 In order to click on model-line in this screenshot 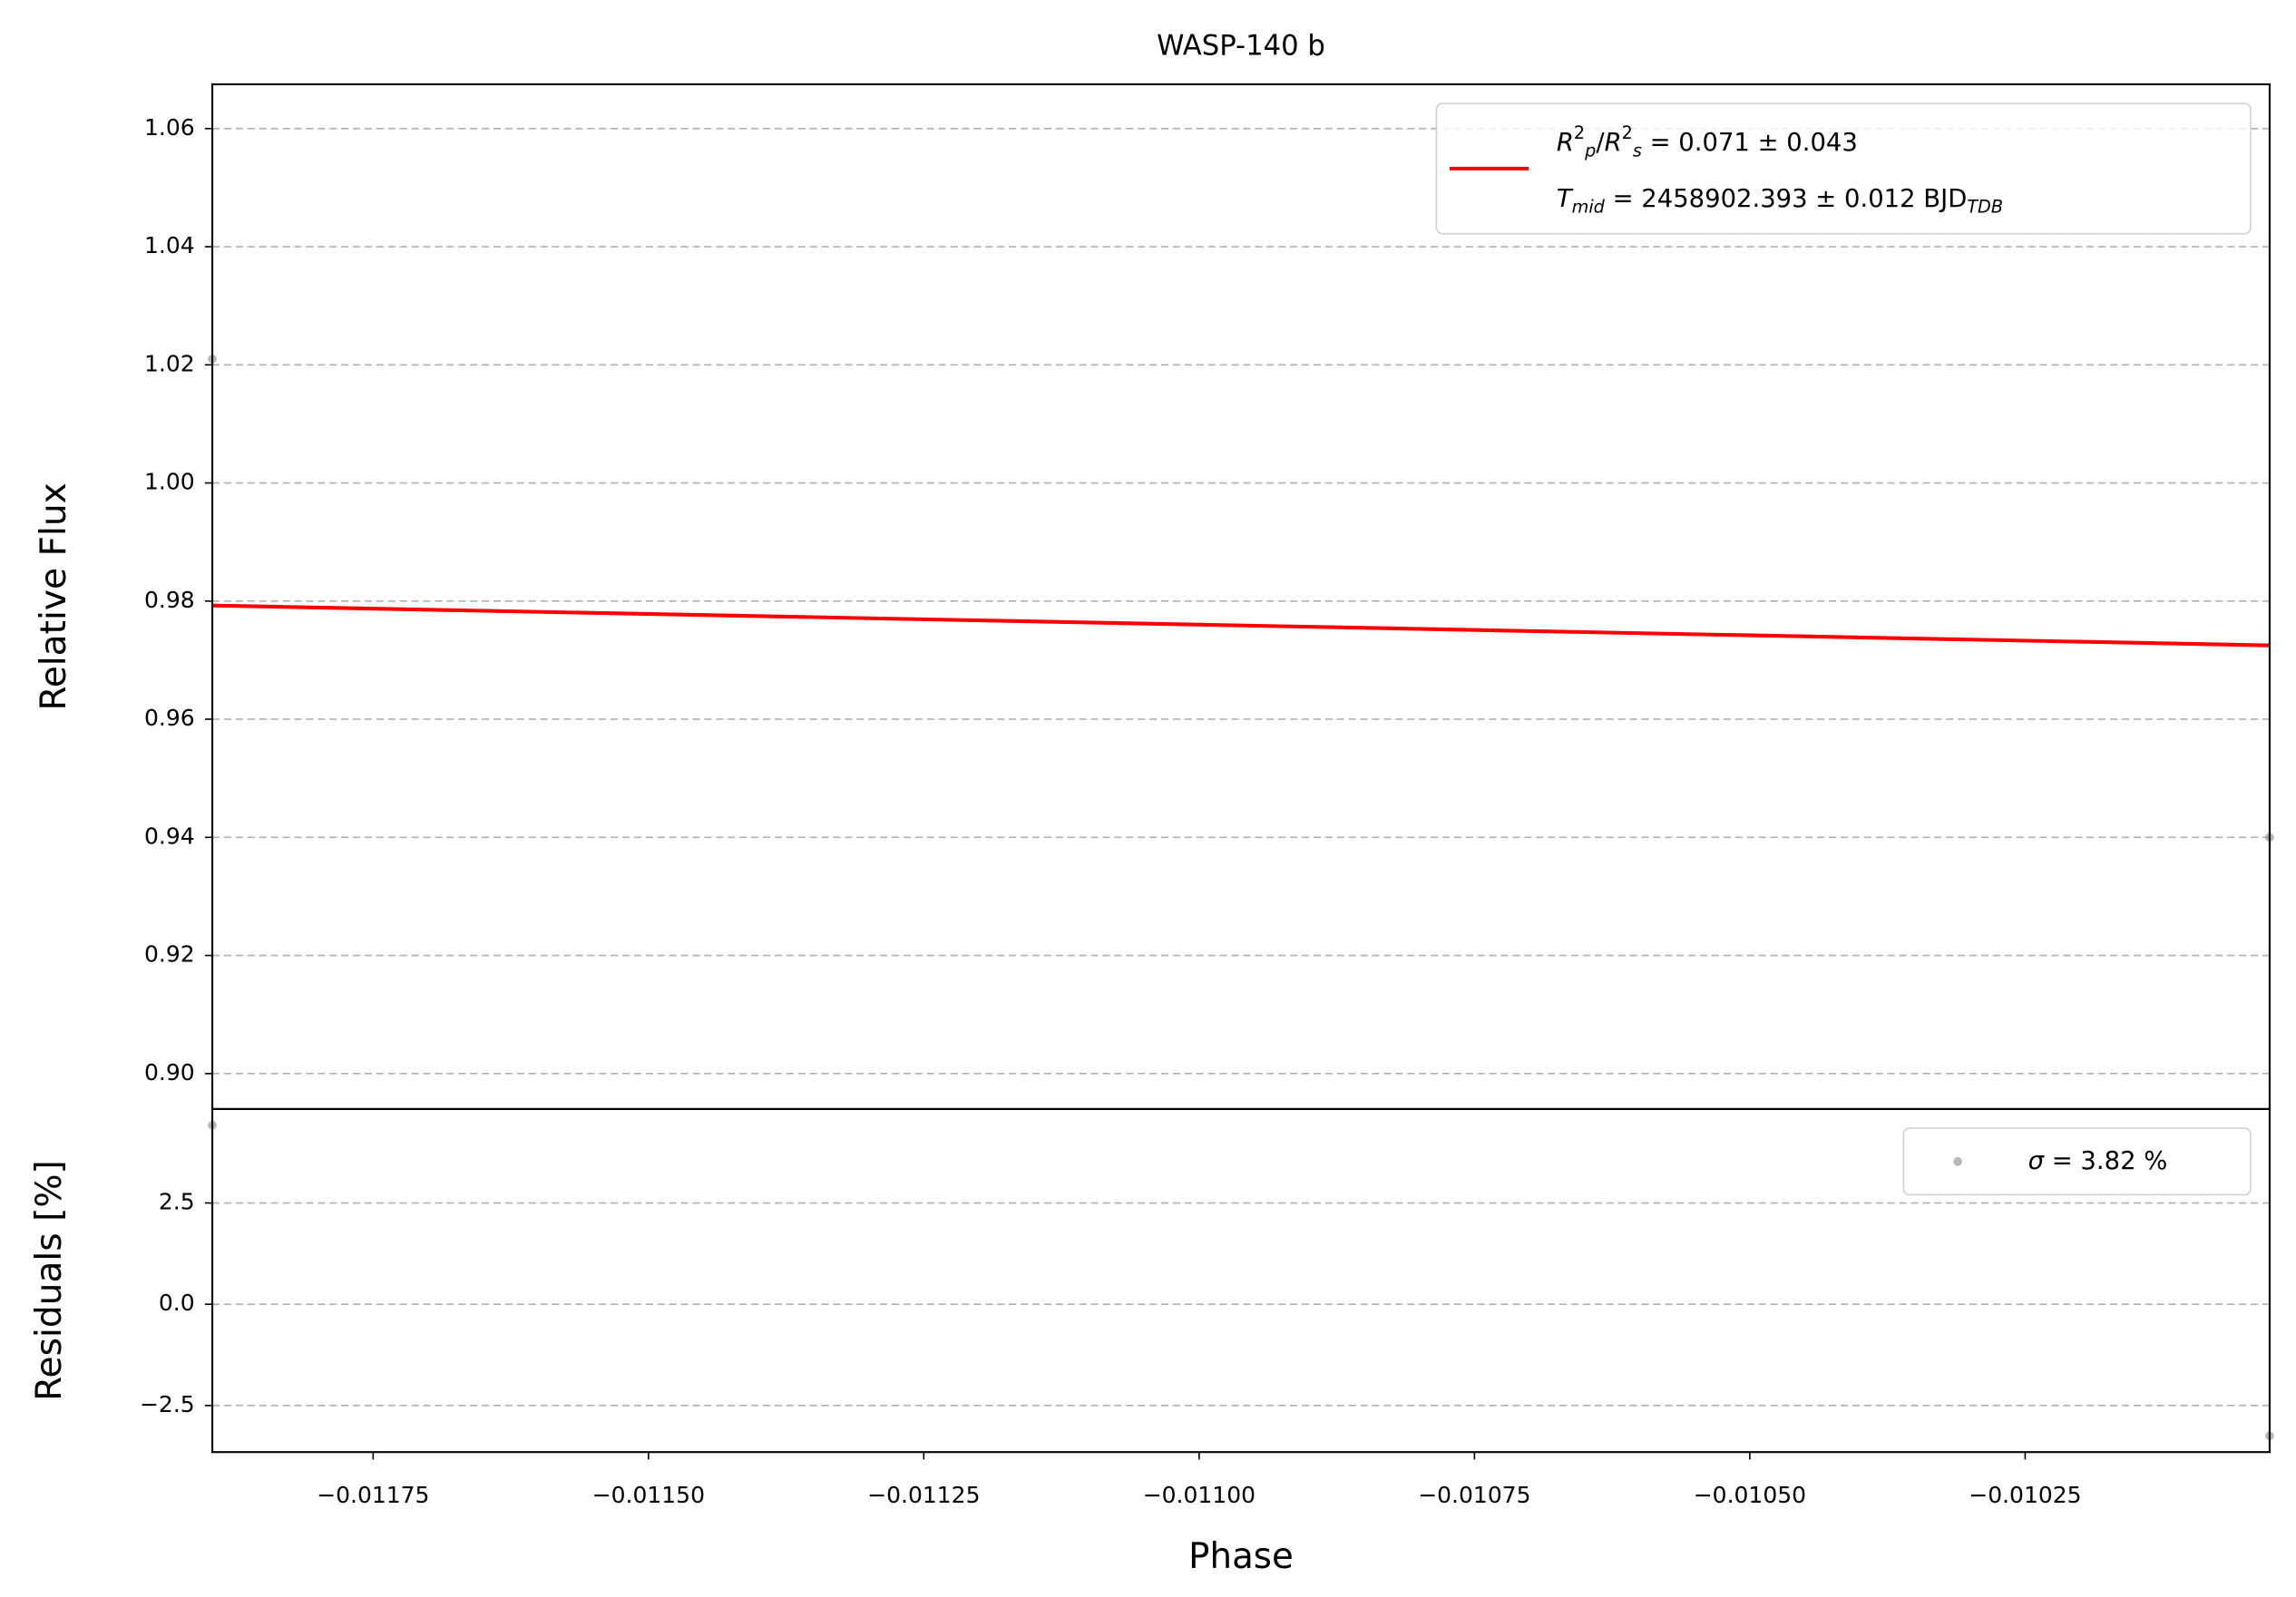, I will do `click(1241, 625)`.